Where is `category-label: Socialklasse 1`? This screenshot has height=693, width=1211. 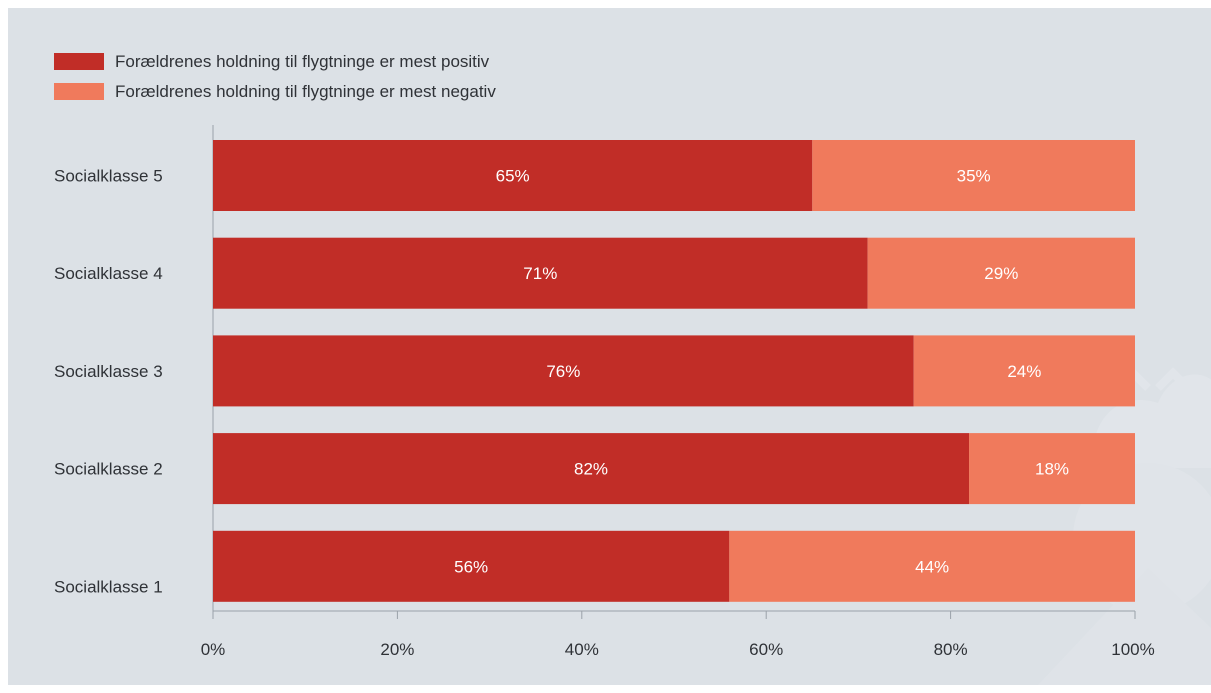
category-label: Socialklasse 1 is located at coordinates (108, 586).